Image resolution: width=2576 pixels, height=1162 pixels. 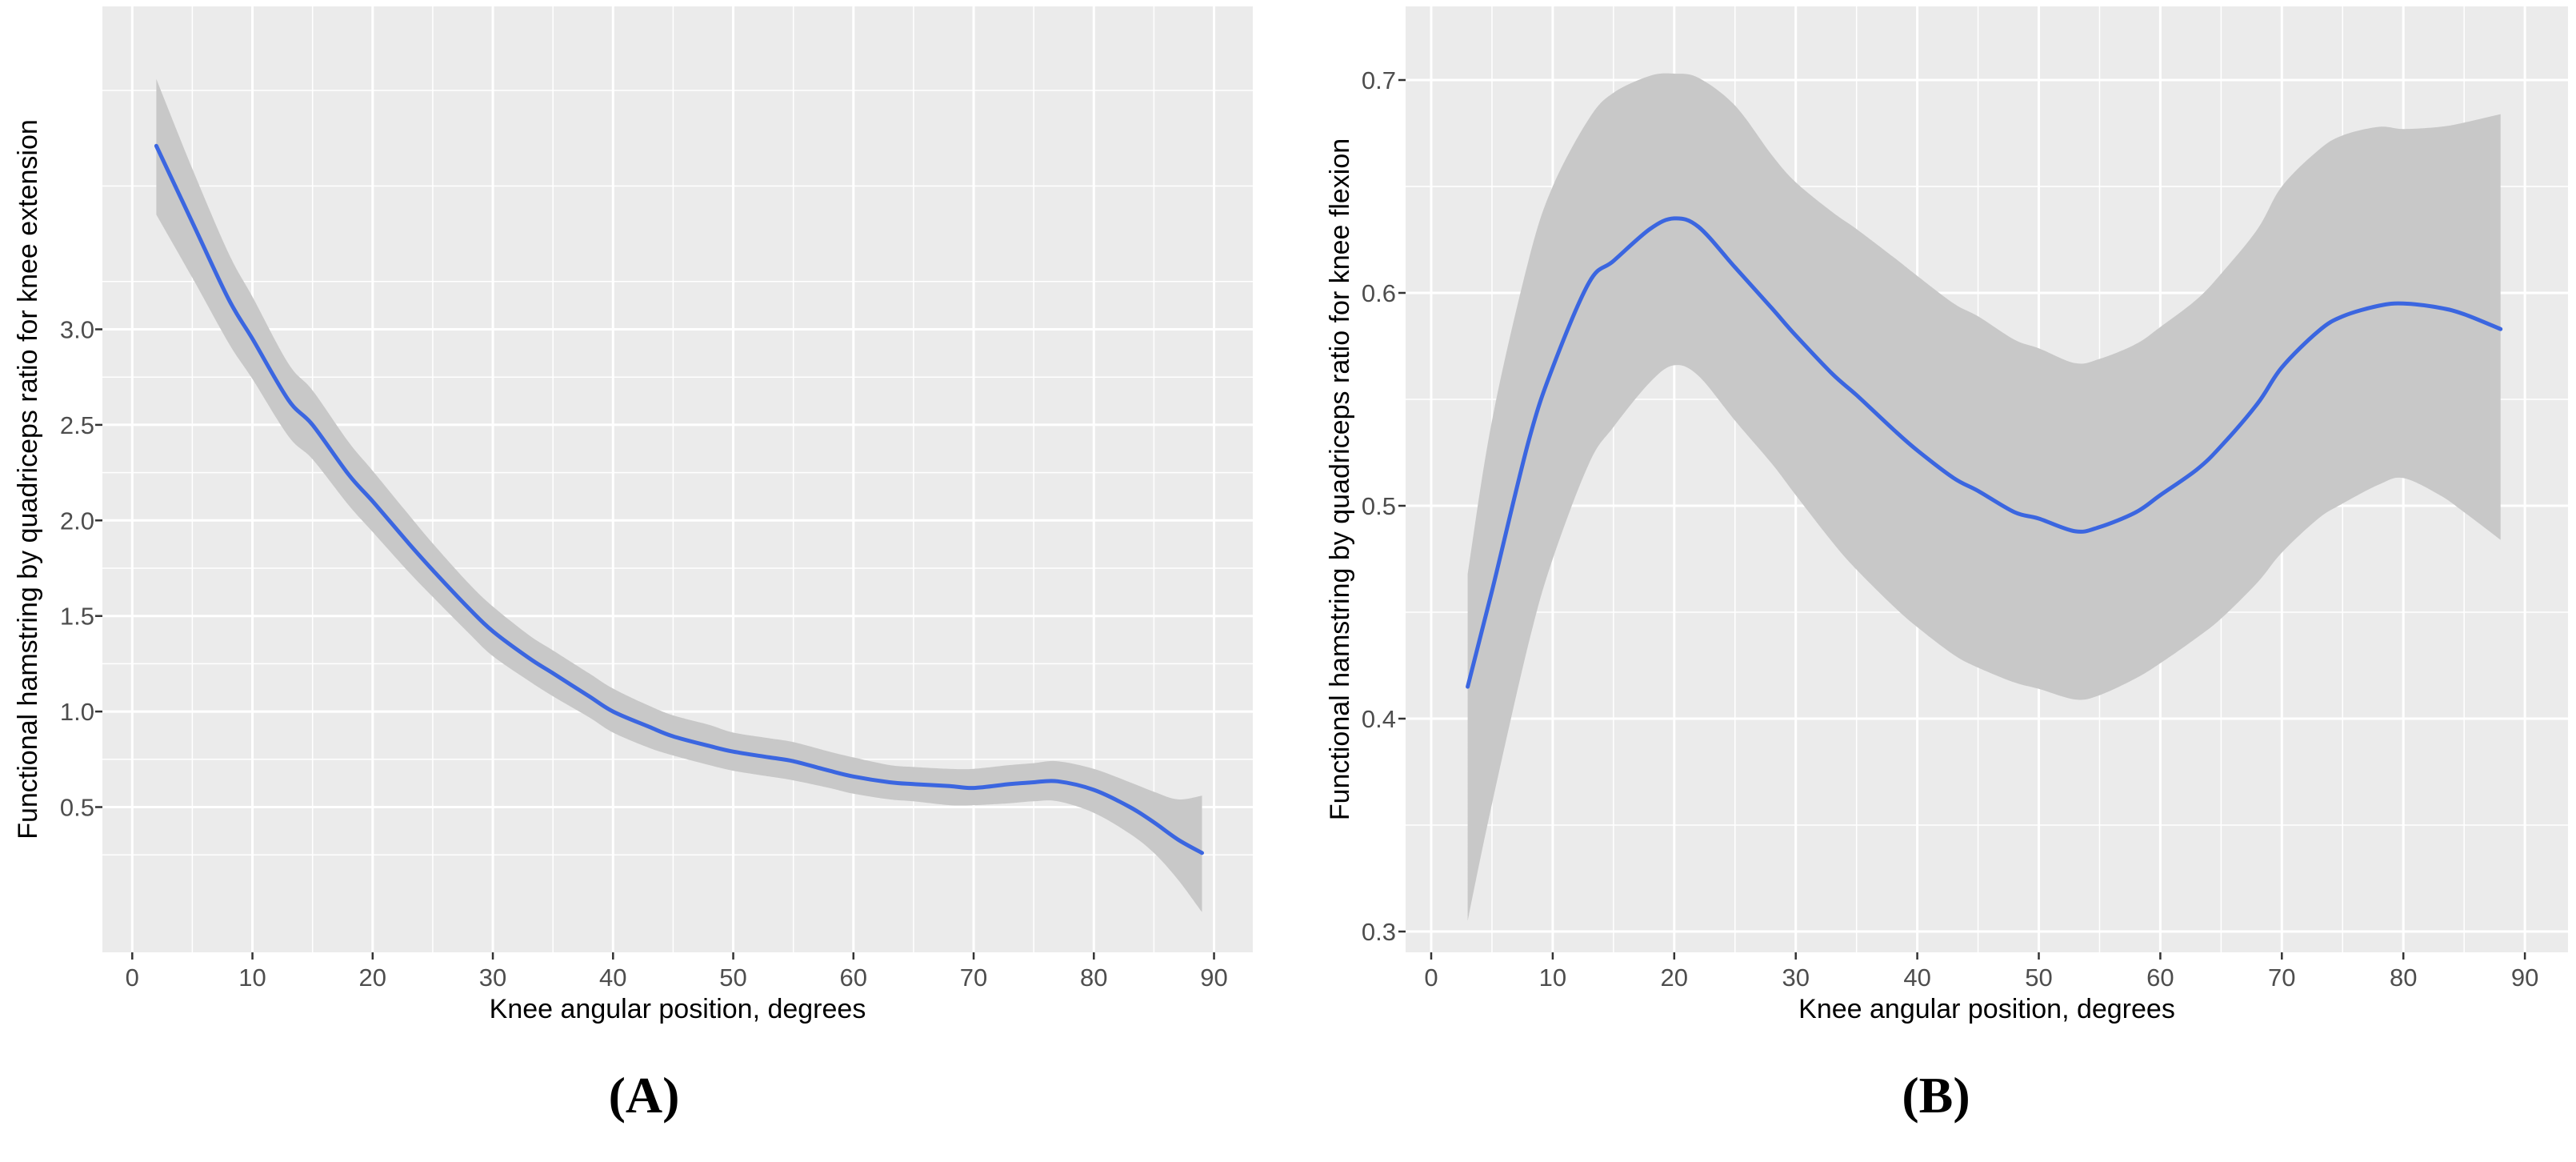 I want to click on y-tick-label: 3.0, so click(x=77, y=330).